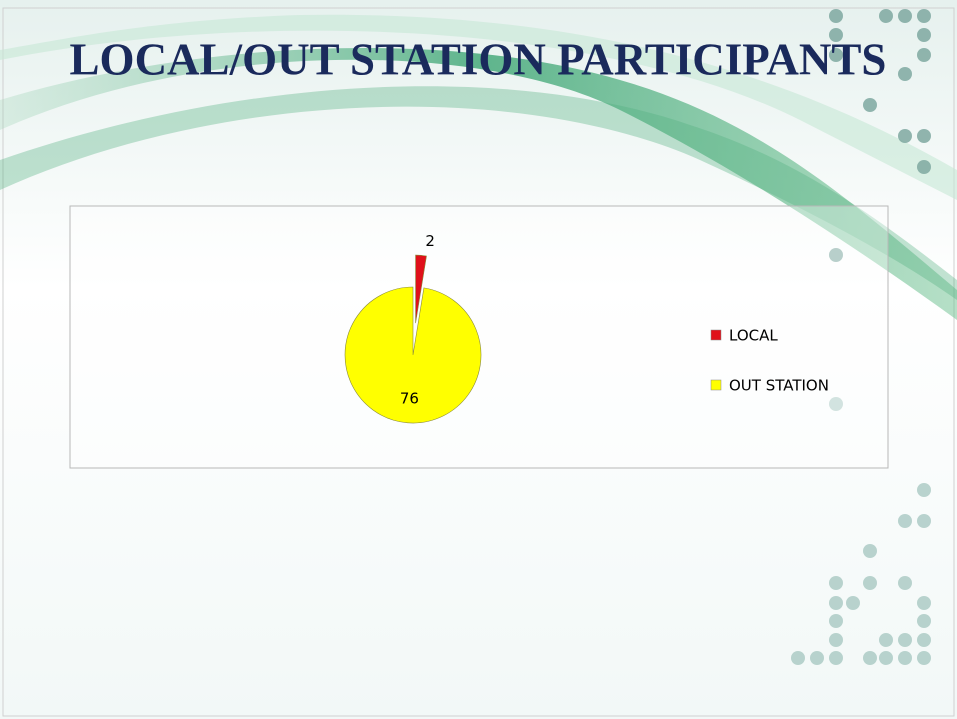  Describe the element at coordinates (478, 59) in the screenshot. I see `chart-title: LOCAL/OUT STATION PARTICIPANTS` at that location.